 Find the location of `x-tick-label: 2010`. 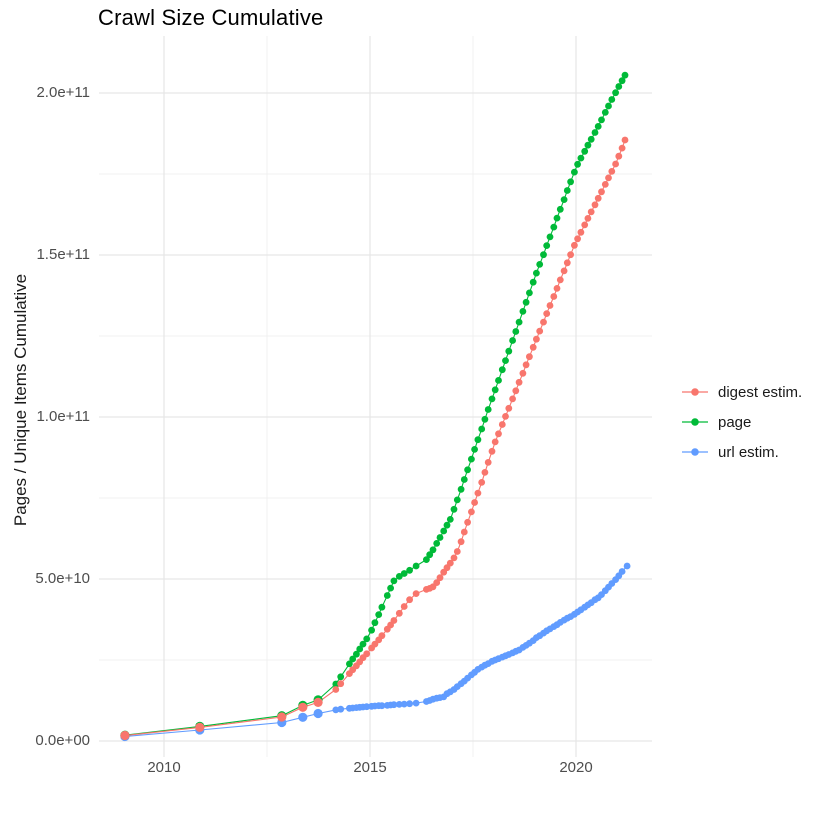

x-tick-label: 2010 is located at coordinates (164, 767).